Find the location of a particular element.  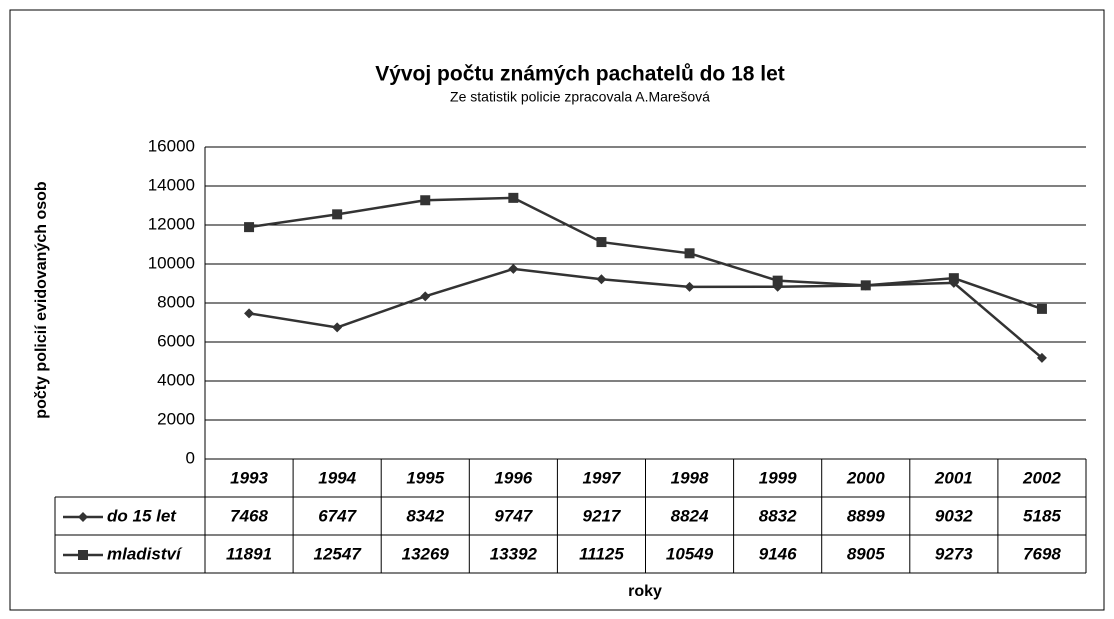

table-value: 13392 is located at coordinates (514, 553).